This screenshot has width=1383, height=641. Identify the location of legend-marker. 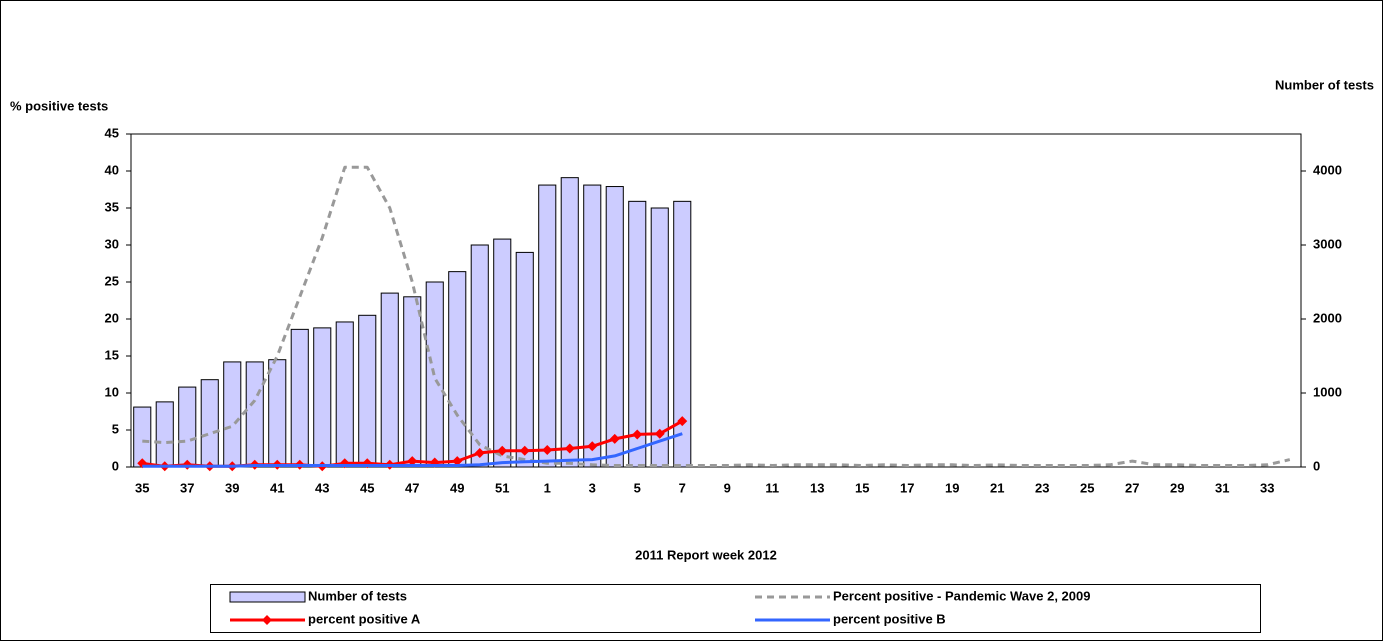
(267, 620).